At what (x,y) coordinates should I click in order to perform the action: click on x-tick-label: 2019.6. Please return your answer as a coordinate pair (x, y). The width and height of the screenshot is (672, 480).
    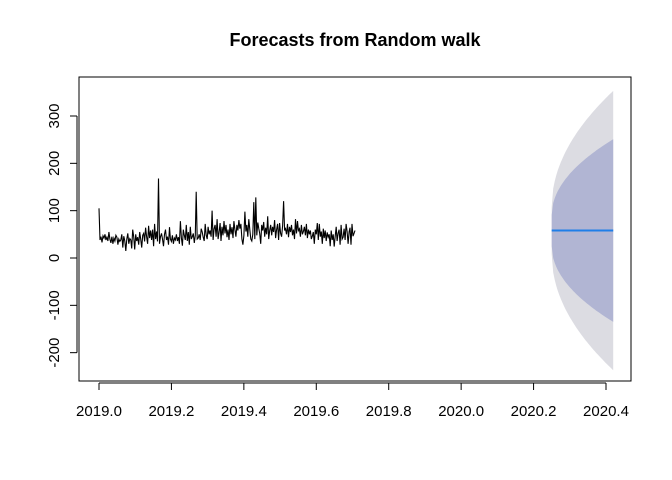
    Looking at the image, I should click on (316, 411).